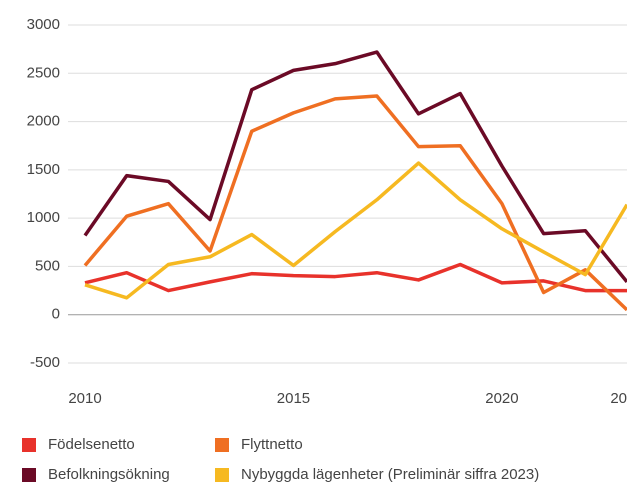 The height and width of the screenshot is (486, 627). I want to click on x-tick-label: 2020, so click(501, 398).